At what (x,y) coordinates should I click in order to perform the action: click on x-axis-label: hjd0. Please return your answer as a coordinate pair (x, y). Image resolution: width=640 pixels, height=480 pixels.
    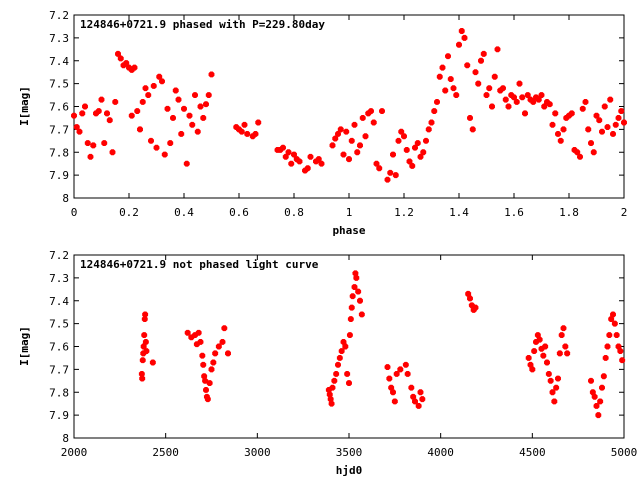
    Looking at the image, I should click on (349, 470).